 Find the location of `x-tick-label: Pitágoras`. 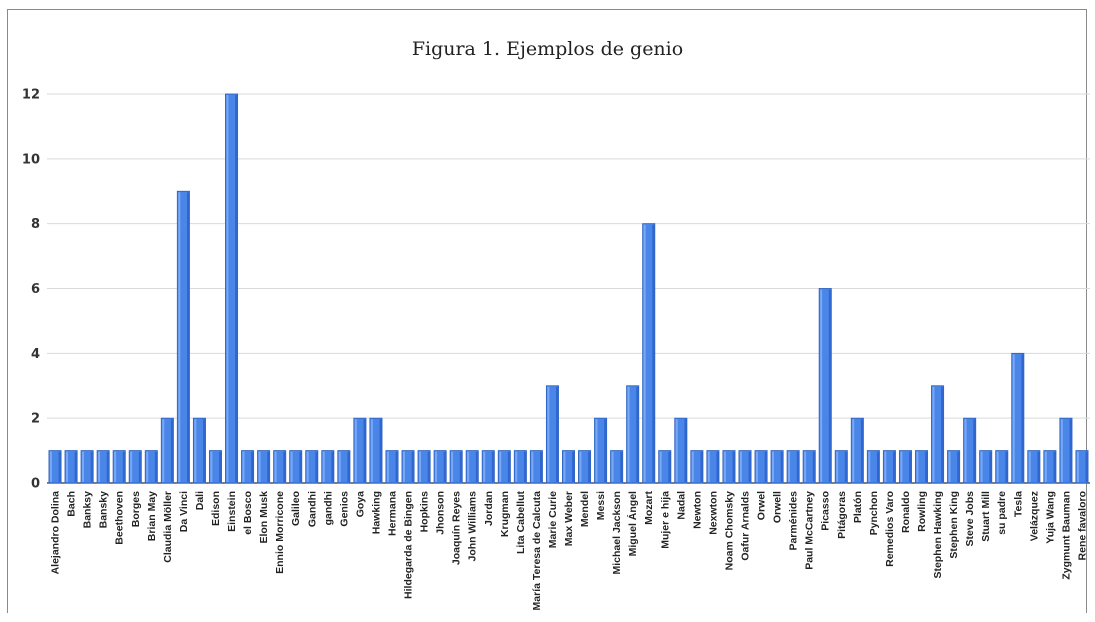

x-tick-label: Pitágoras is located at coordinates (842, 515).